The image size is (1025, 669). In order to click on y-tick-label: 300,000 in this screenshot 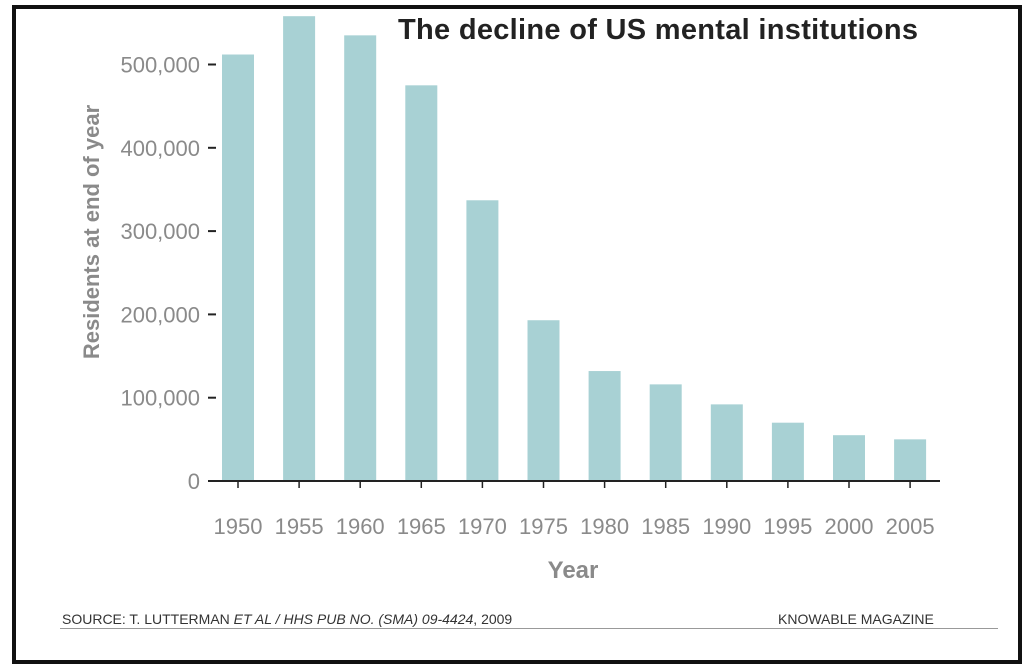, I will do `click(160, 231)`.